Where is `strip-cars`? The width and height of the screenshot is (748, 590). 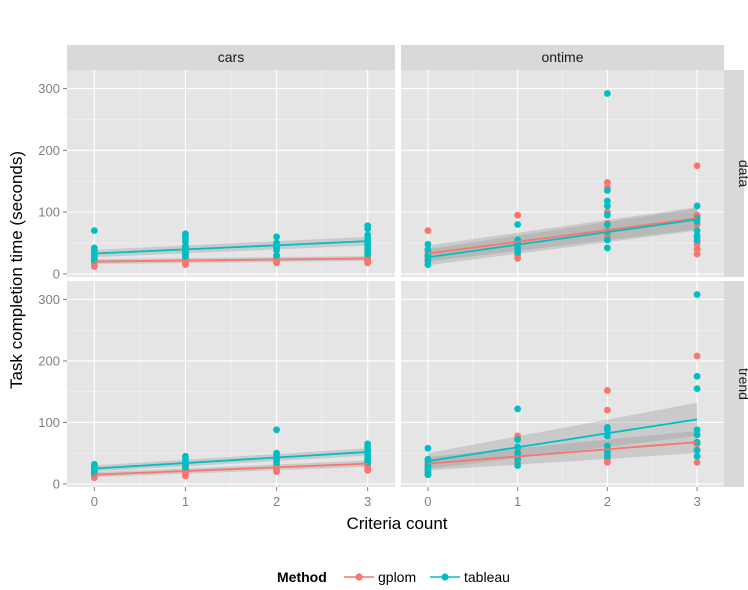 strip-cars is located at coordinates (231, 57).